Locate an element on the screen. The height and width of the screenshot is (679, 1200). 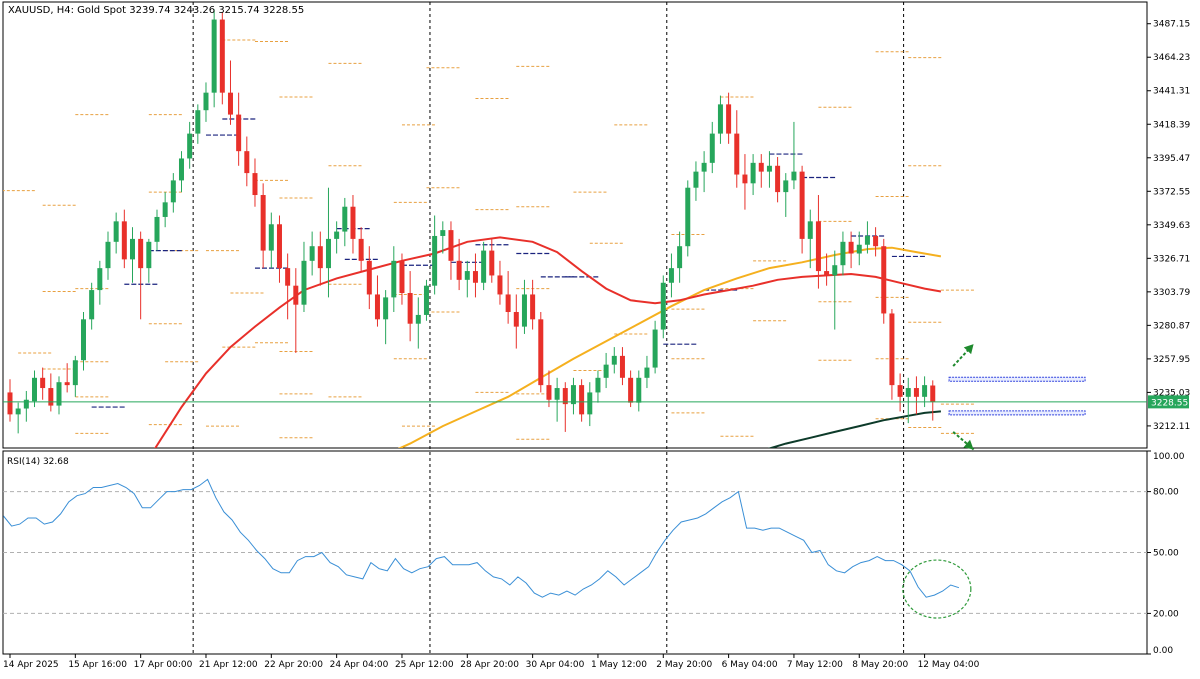
time-tick-label: 22 Apr 20:00 is located at coordinates (293, 665).